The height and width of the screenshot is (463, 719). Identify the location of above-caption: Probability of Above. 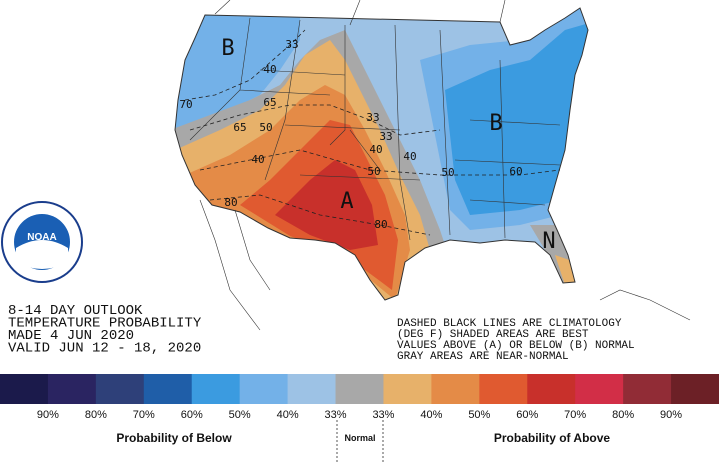
(552, 438).